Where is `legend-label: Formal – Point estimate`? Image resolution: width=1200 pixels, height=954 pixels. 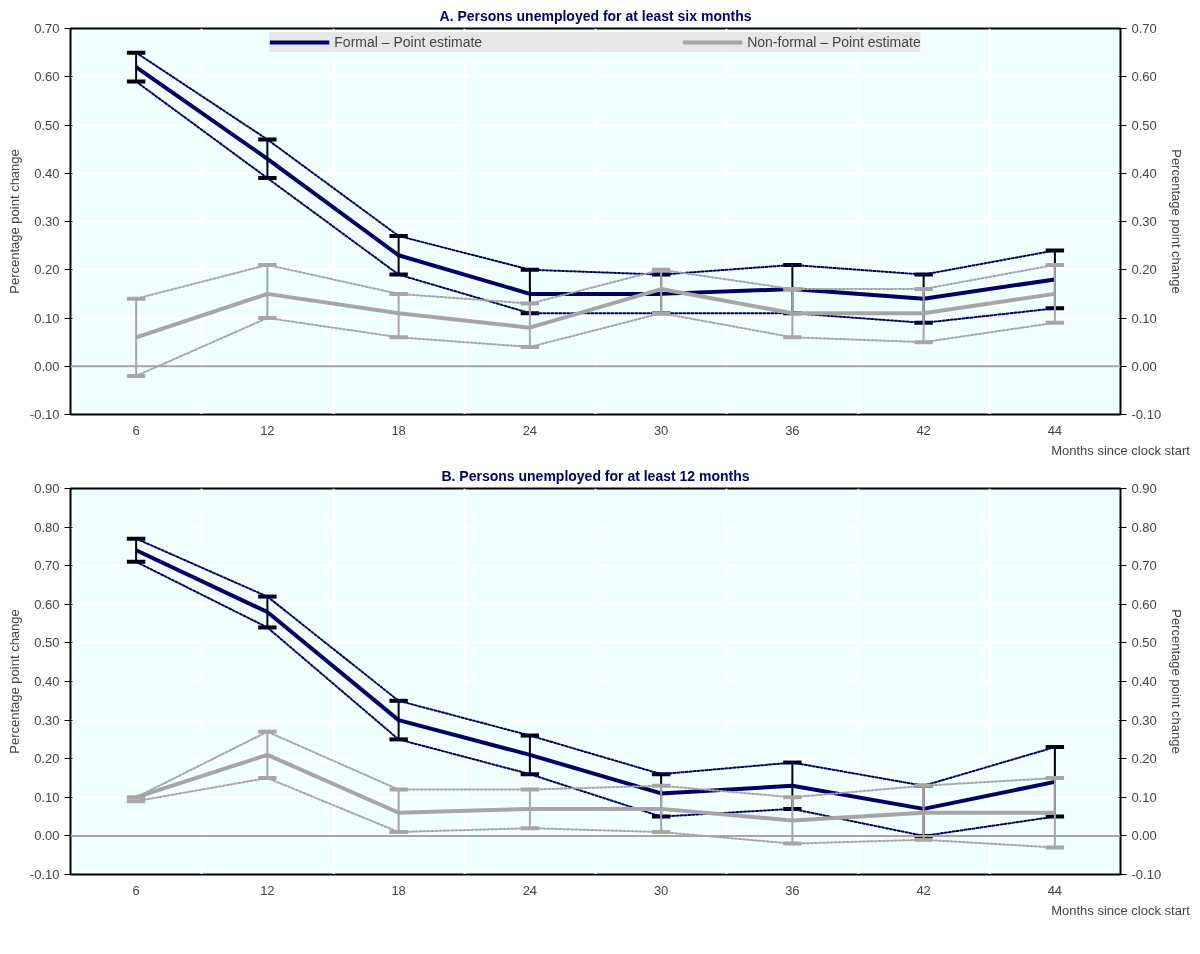
legend-label: Formal – Point estimate is located at coordinates (408, 42).